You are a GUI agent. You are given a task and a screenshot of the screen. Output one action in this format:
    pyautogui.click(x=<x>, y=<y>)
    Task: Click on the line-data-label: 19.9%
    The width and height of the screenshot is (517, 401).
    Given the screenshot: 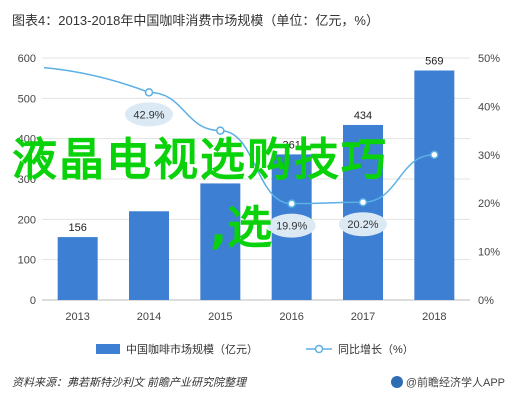 What is the action you would take?
    pyautogui.click(x=291, y=227)
    